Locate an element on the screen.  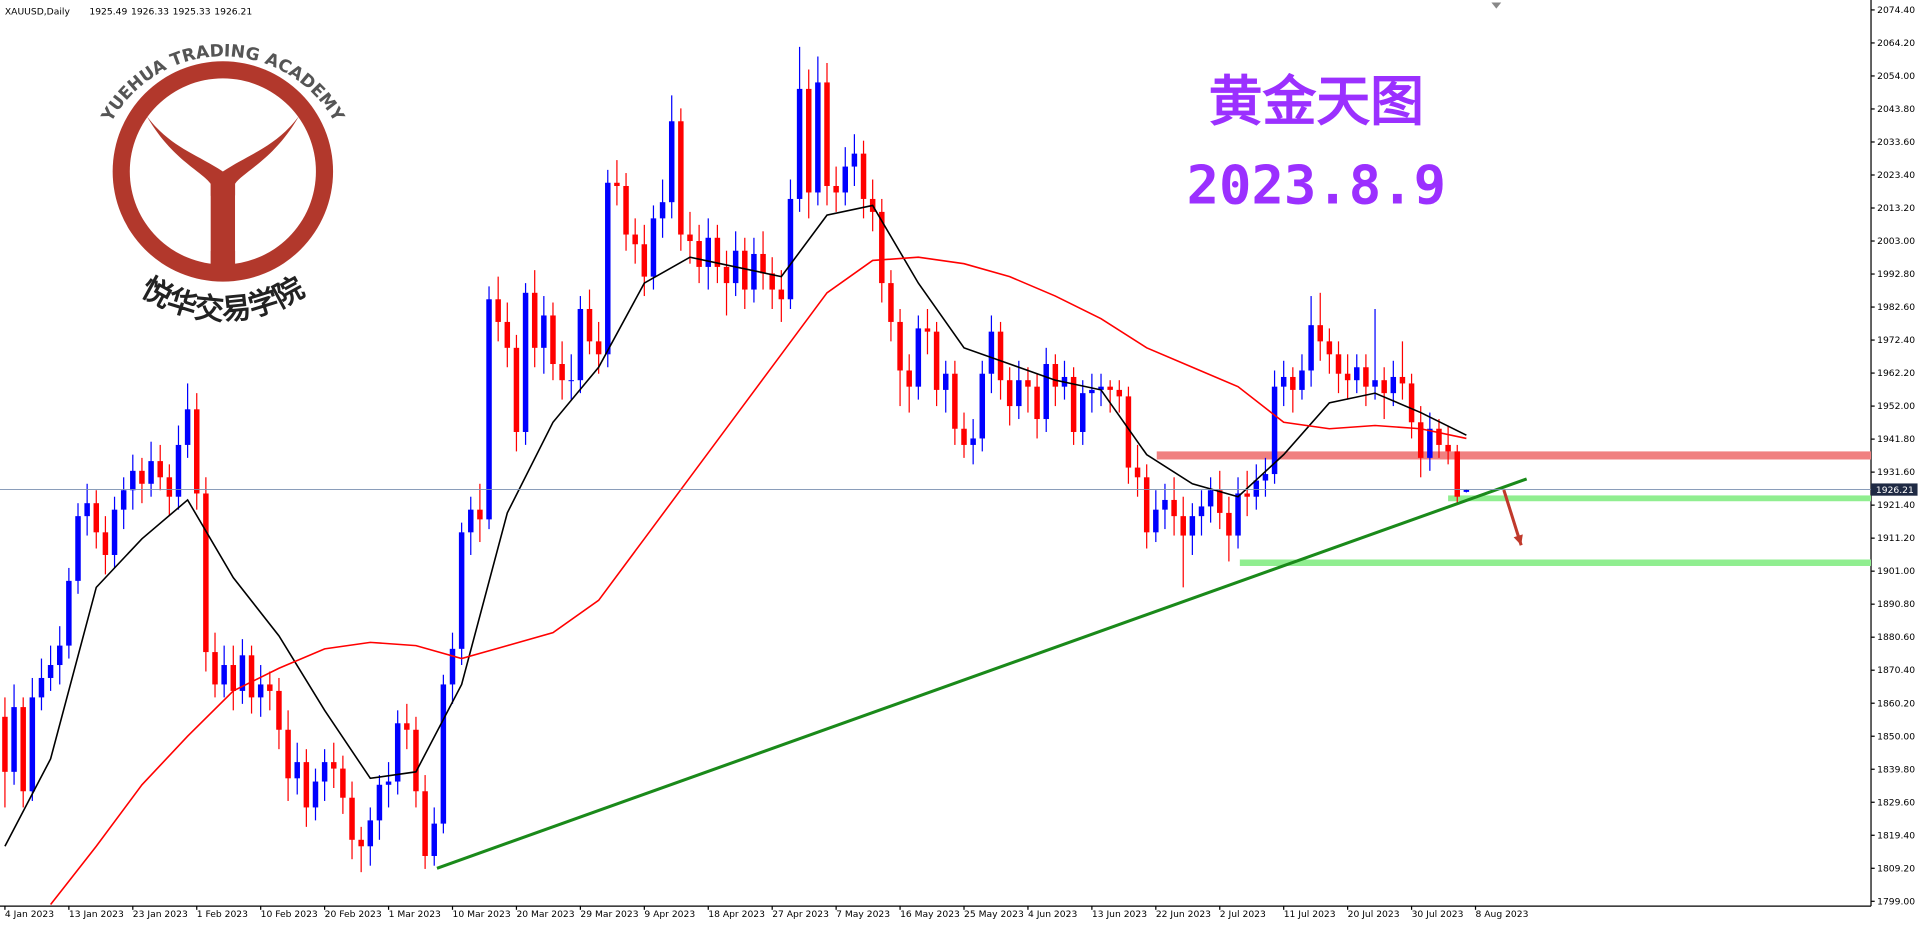
x-tick-label: 1 Mar 2023 is located at coordinates (415, 914).